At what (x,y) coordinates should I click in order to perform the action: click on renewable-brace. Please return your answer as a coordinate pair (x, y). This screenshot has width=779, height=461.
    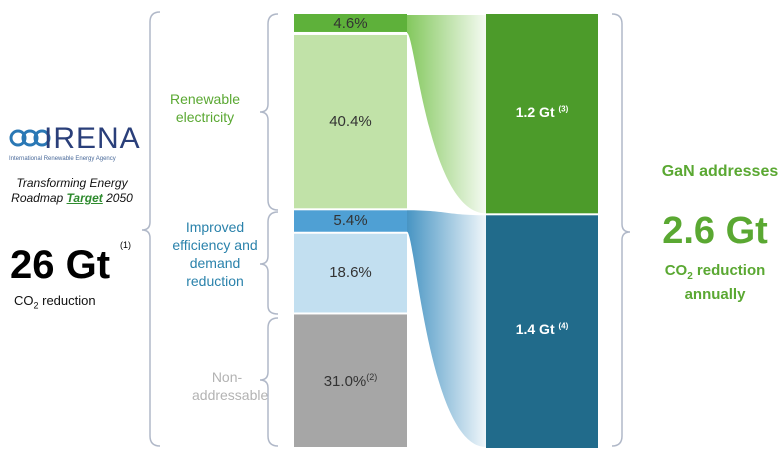
    Looking at the image, I should click on (269, 112).